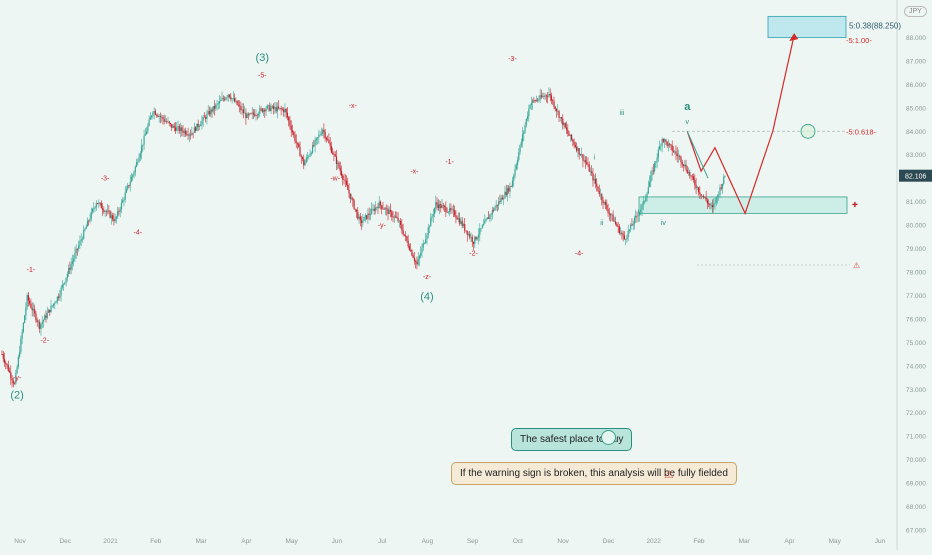 Image resolution: width=932 pixels, height=555 pixels. Describe the element at coordinates (382, 541) in the screenshot. I see `time-tick-label: Jul` at that location.